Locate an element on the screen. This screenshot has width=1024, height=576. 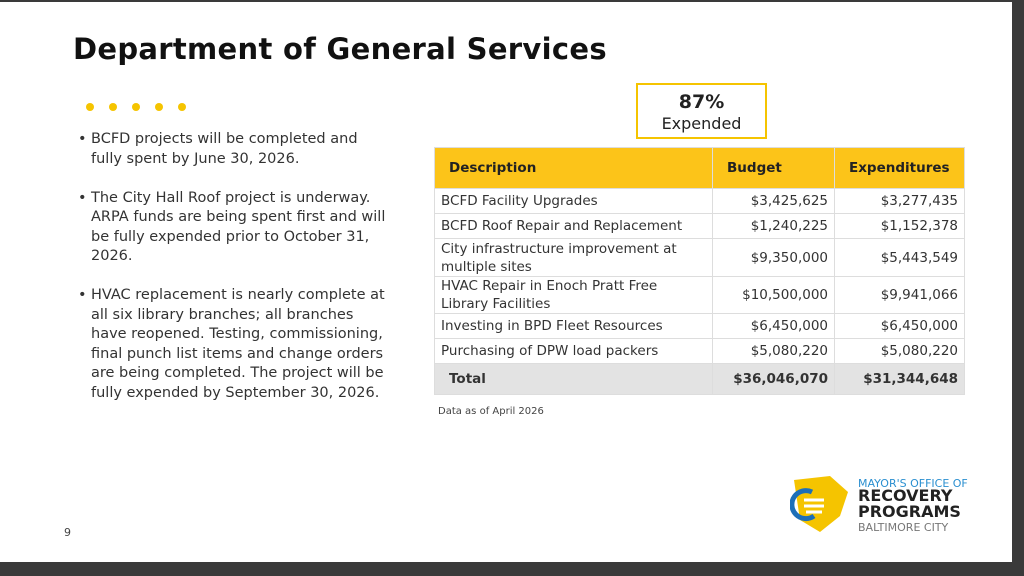
table-cell: $3,277,435 is located at coordinates (899, 201).